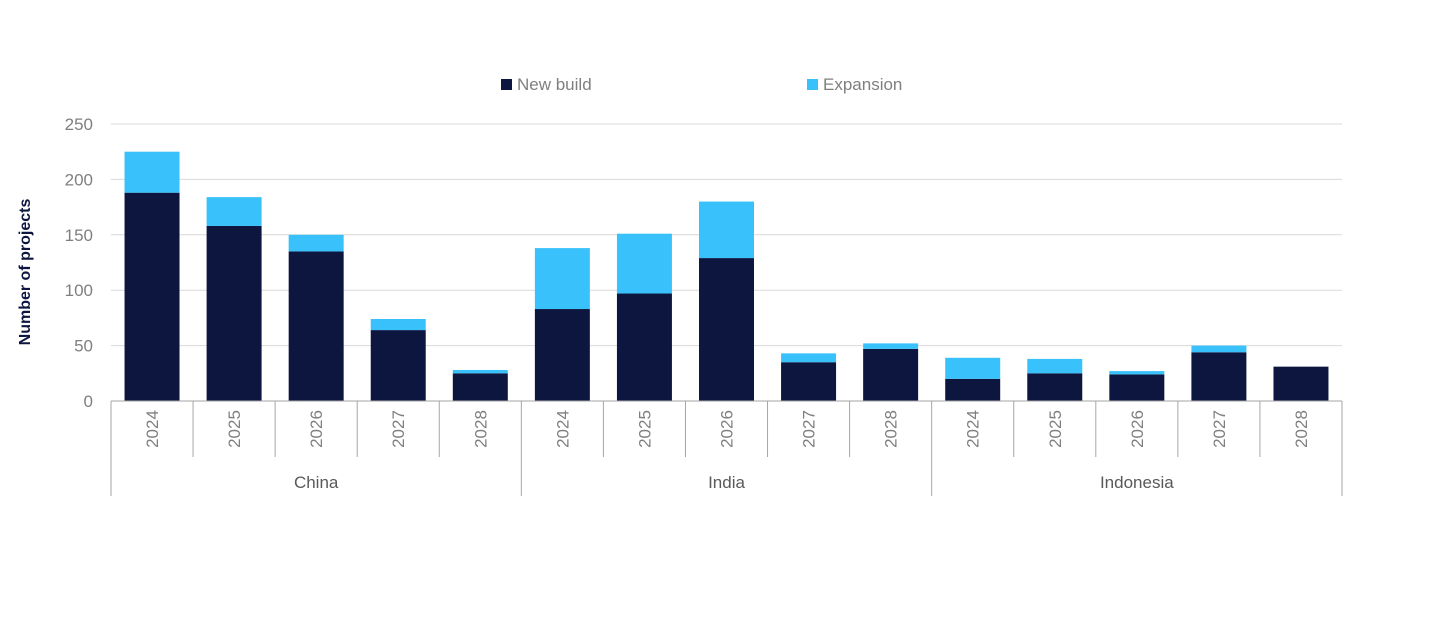  What do you see at coordinates (79, 179) in the screenshot?
I see `y-tick-label: 200` at bounding box center [79, 179].